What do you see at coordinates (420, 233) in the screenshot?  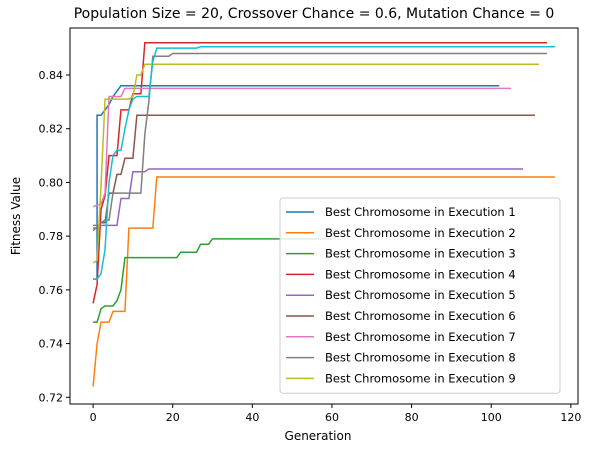 I see `legend-label: Best Chromosome in Execution 2` at bounding box center [420, 233].